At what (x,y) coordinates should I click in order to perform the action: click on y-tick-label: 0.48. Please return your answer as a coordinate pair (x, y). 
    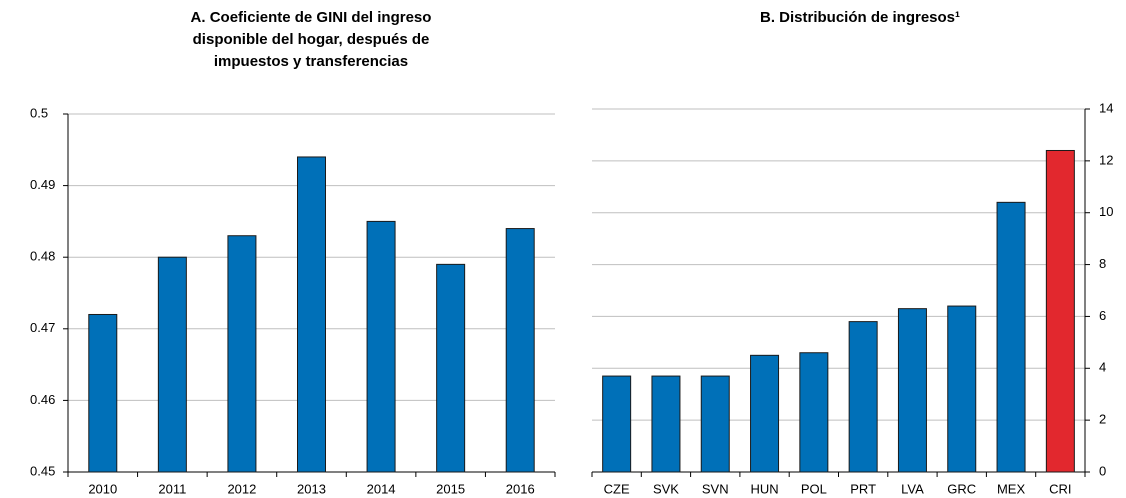
    Looking at the image, I should click on (42, 256).